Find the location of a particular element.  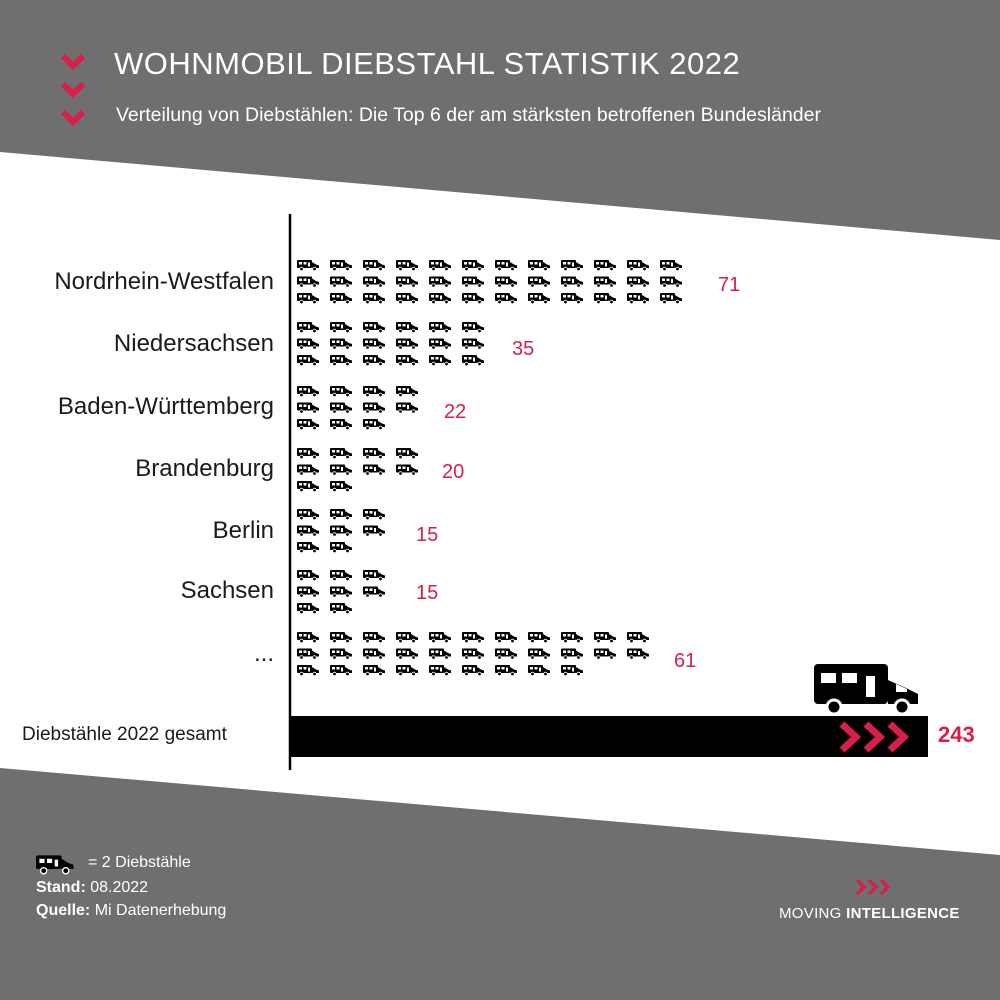

brand-logo-text: MOVING INTELLIGENCE is located at coordinates (869, 913).